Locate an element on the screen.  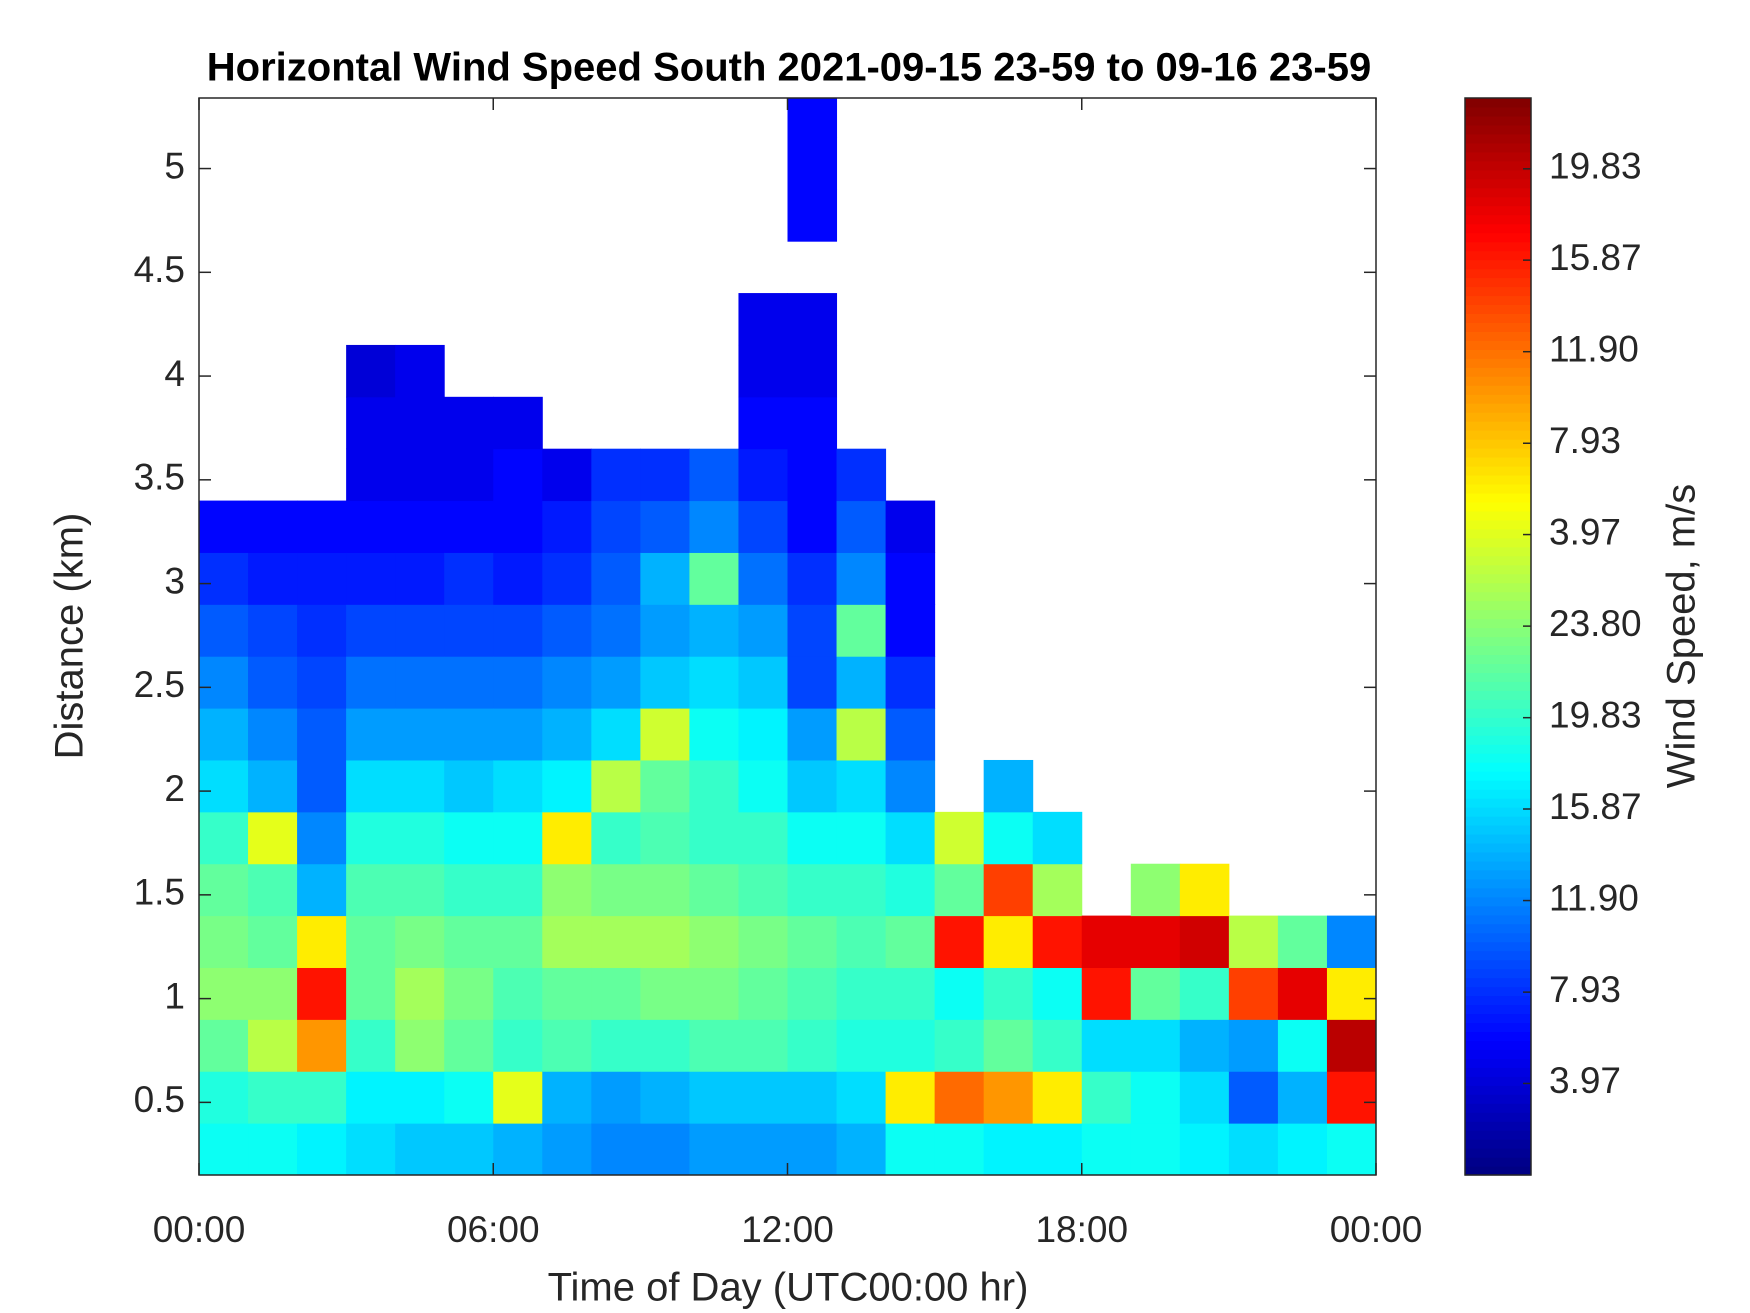
x-tick-label: 06:00 is located at coordinates (493, 1229).